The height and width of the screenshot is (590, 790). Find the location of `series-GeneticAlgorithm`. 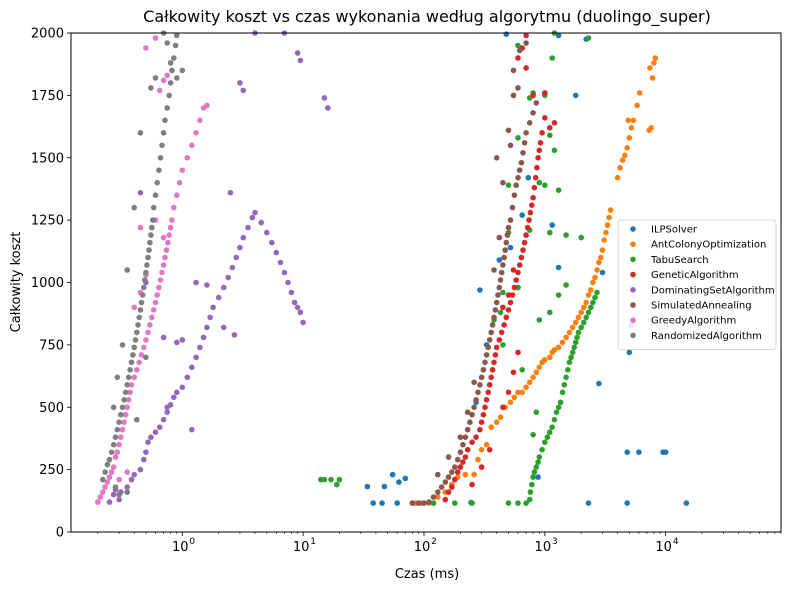

series-GeneticAlgorithm is located at coordinates (500, 267).